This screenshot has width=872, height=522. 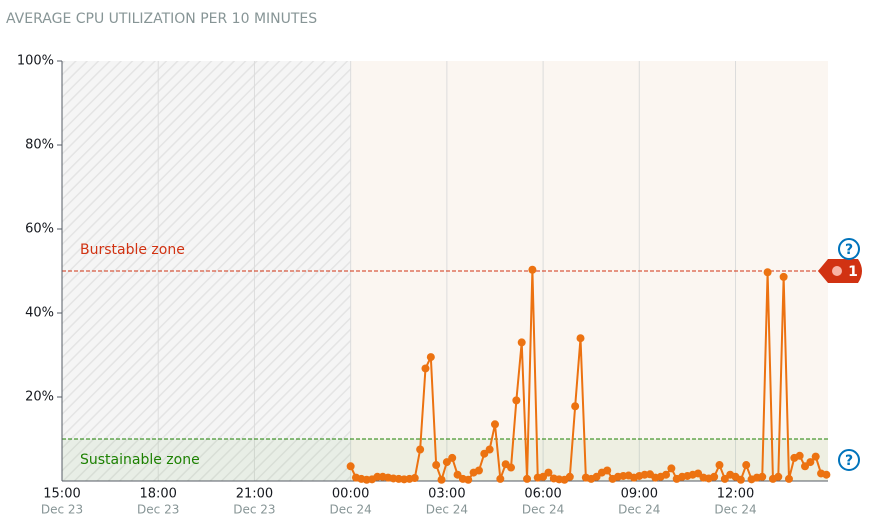 I want to click on x-tick-label: 12:00, so click(x=735, y=494).